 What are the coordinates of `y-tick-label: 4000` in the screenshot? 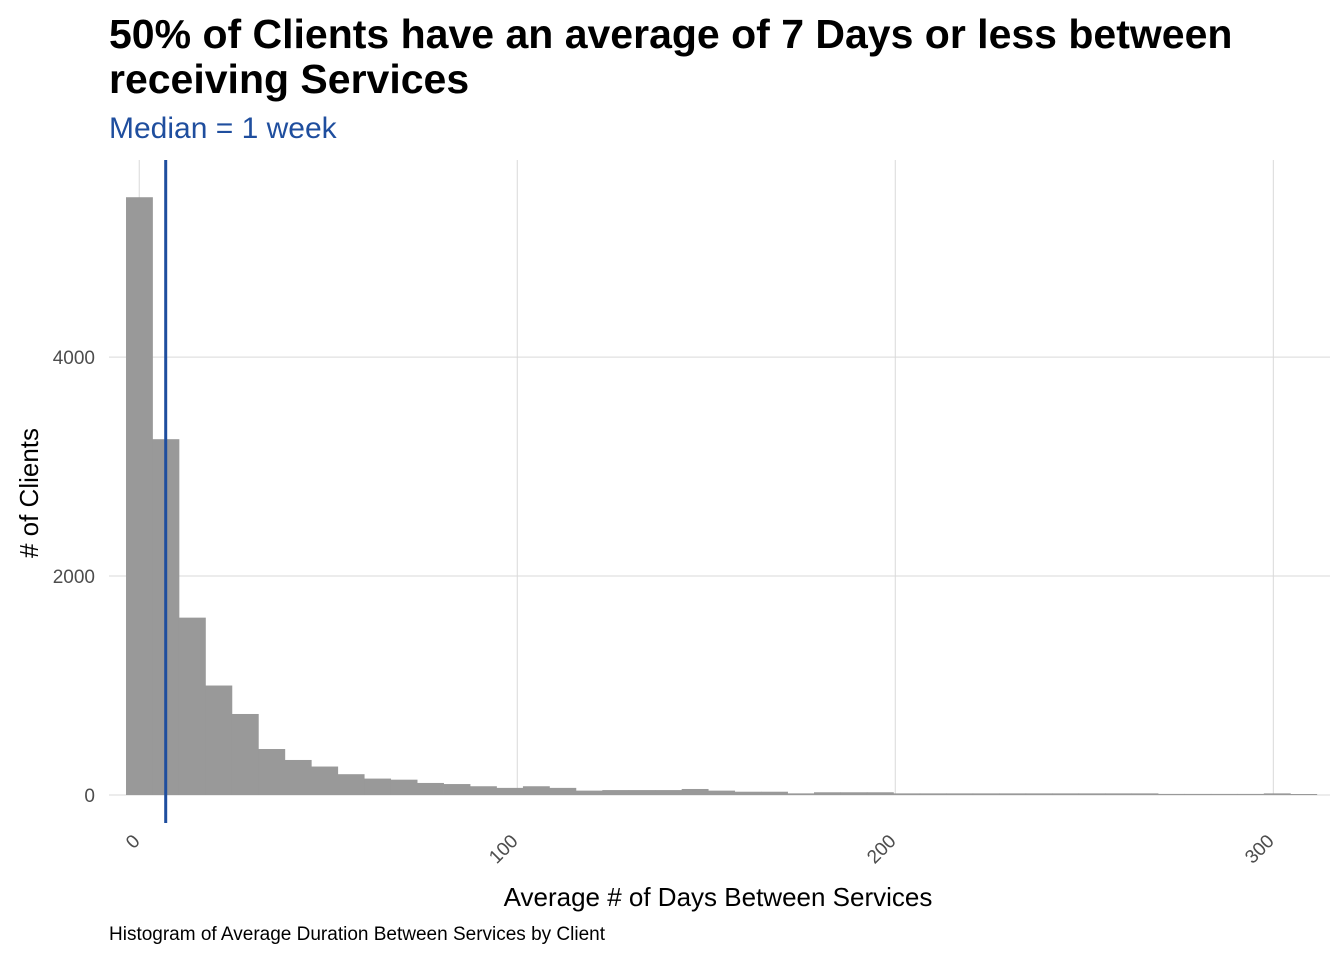 It's located at (74, 358).